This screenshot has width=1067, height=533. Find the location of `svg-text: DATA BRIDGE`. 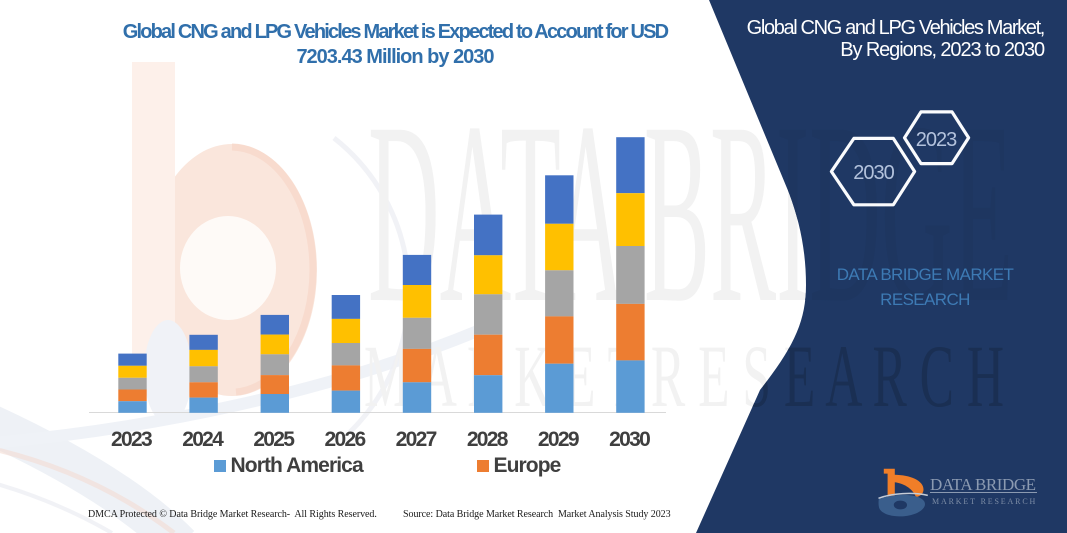

svg-text: DATA BRIDGE is located at coordinates (983, 484).